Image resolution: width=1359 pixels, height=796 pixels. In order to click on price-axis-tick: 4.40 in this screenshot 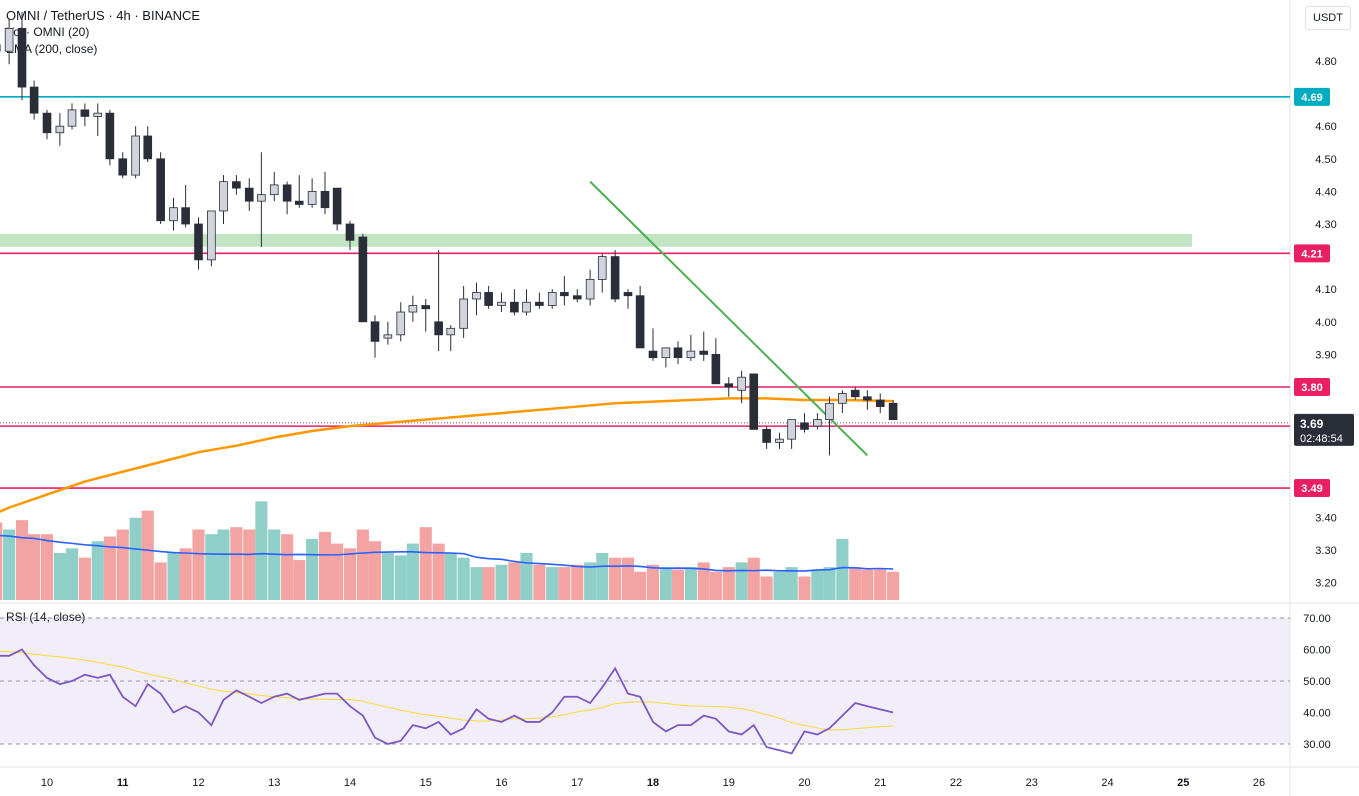, I will do `click(1325, 192)`.